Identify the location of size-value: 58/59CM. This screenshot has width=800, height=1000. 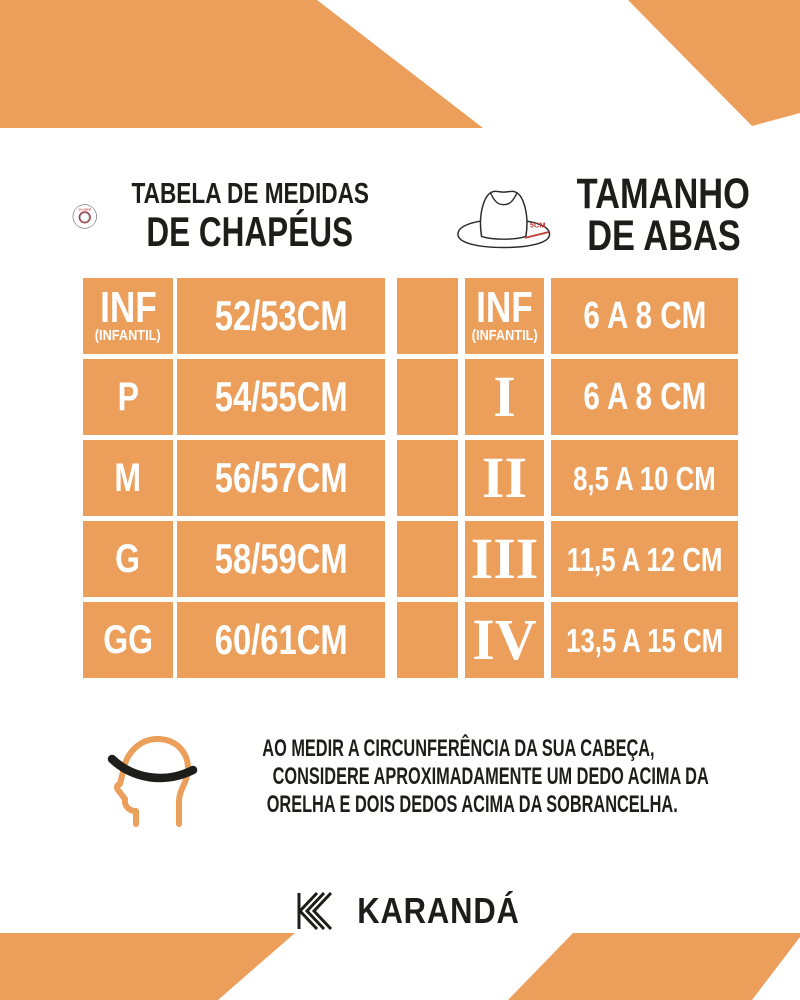
(281, 558).